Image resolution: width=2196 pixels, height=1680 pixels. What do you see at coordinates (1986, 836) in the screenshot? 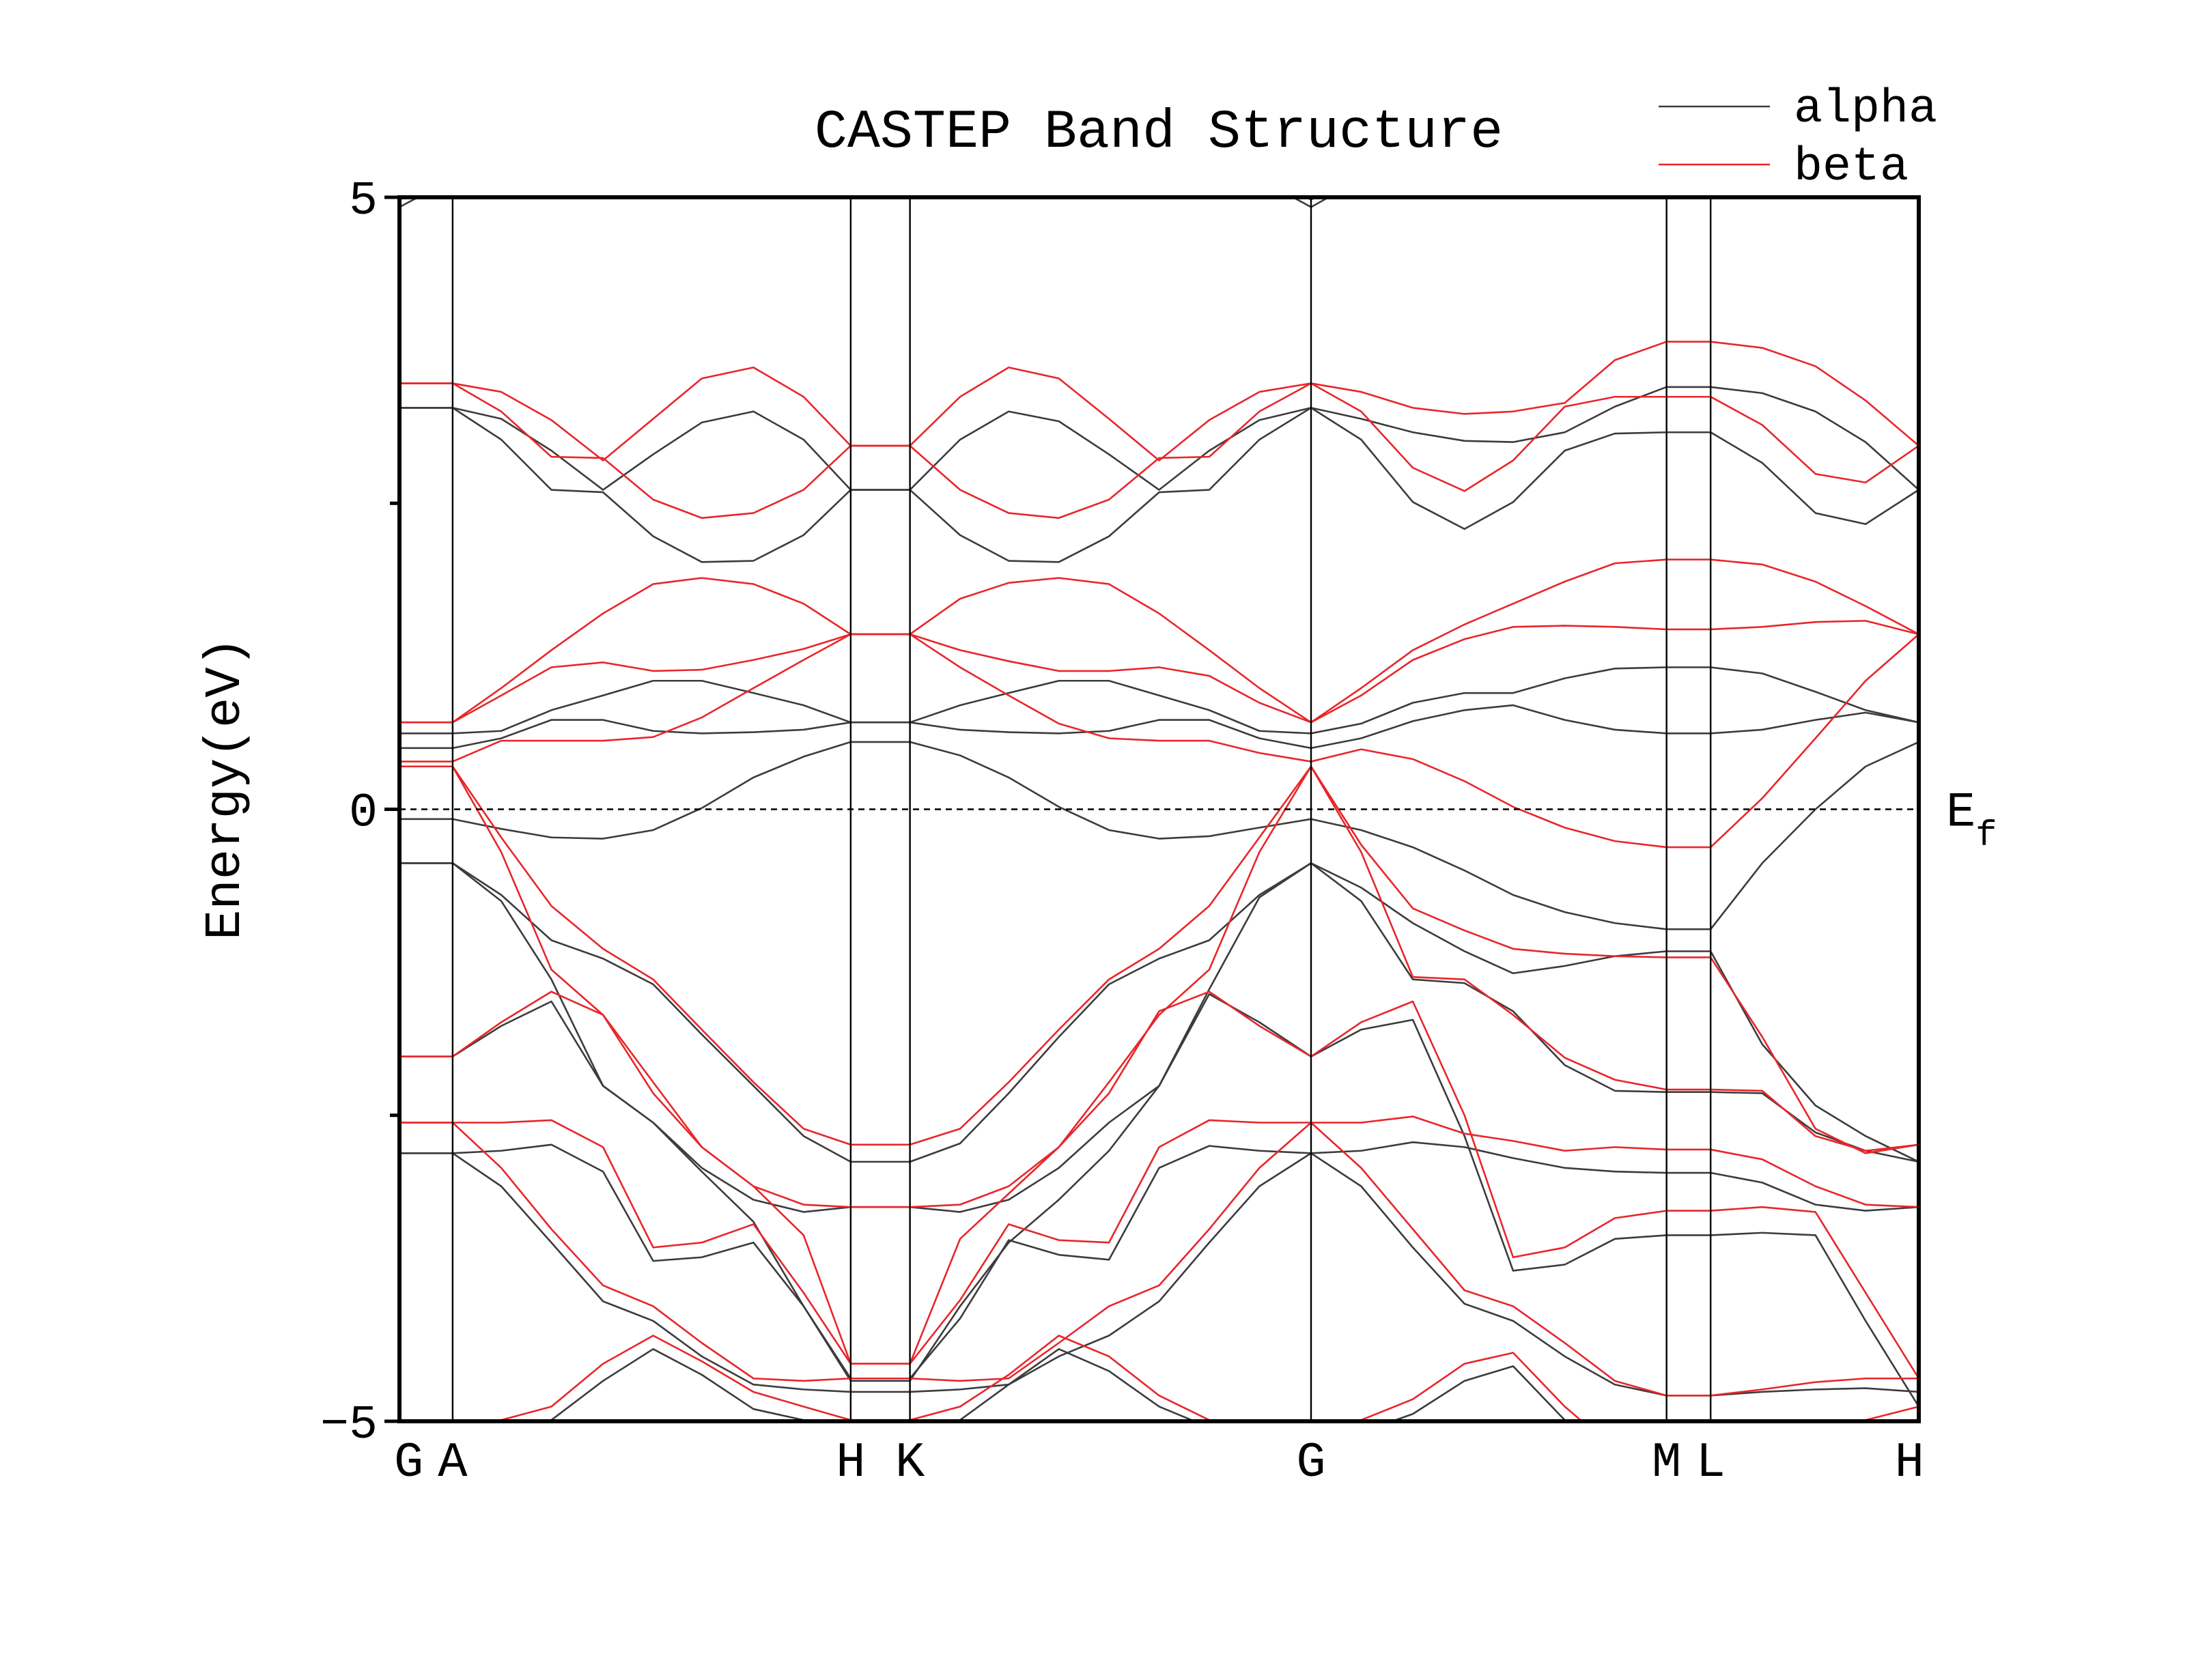
I see `fermi-label-sub: f` at bounding box center [1986, 836].